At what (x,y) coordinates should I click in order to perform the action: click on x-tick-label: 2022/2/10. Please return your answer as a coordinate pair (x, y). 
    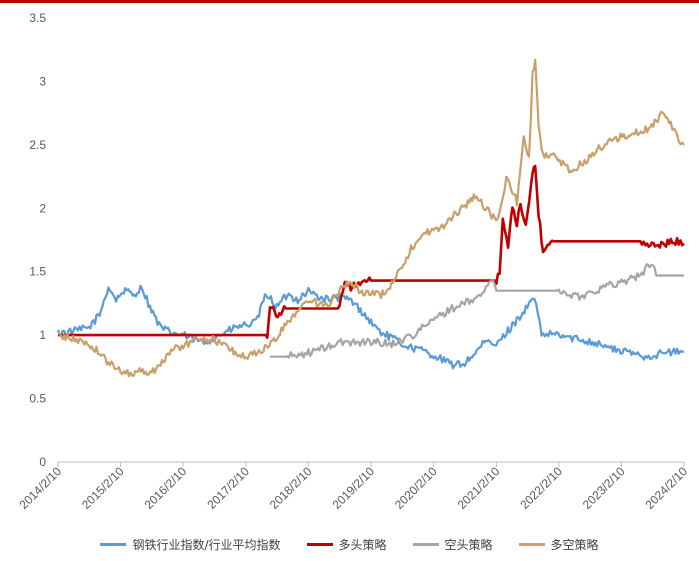
    Looking at the image, I should click on (541, 488).